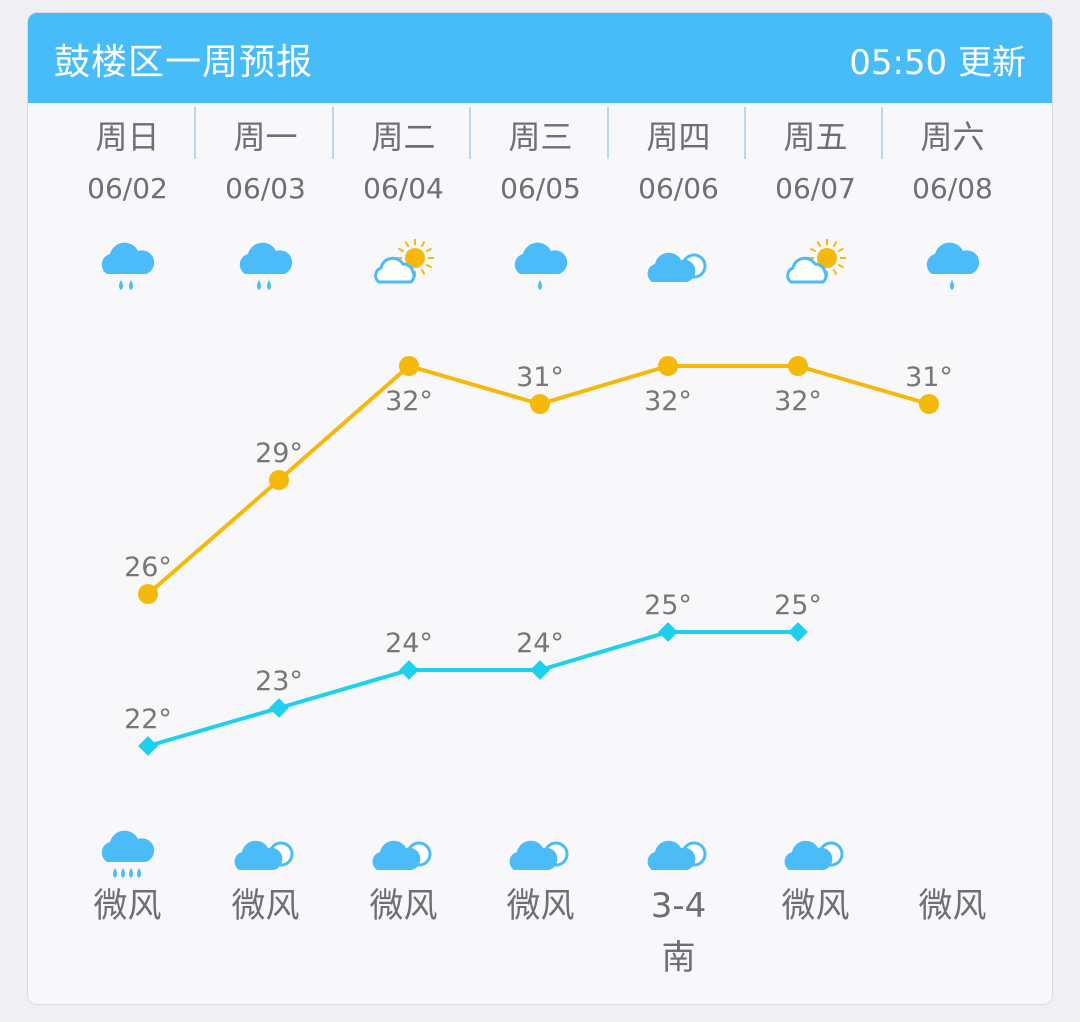  I want to click on day-of-week: 周一, so click(265, 137).